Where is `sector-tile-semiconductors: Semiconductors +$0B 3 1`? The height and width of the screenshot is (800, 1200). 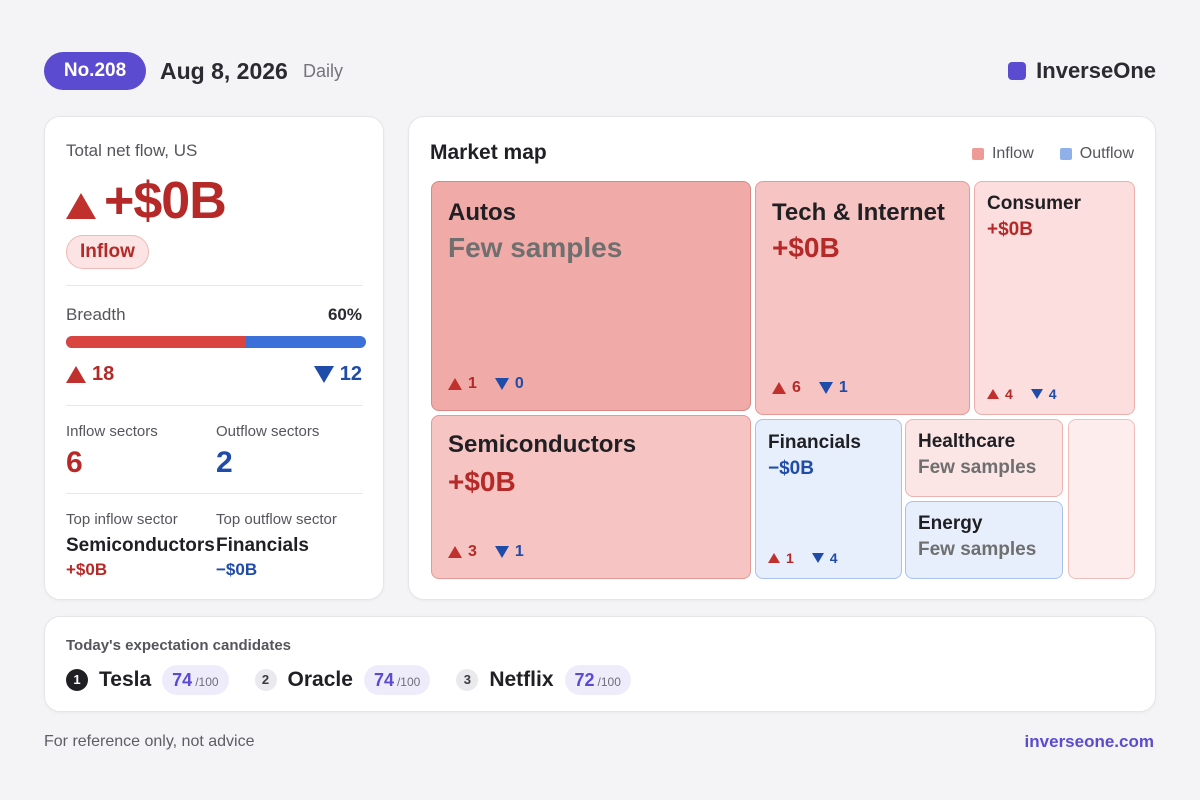 sector-tile-semiconductors: Semiconductors +$0B 3 1 is located at coordinates (591, 497).